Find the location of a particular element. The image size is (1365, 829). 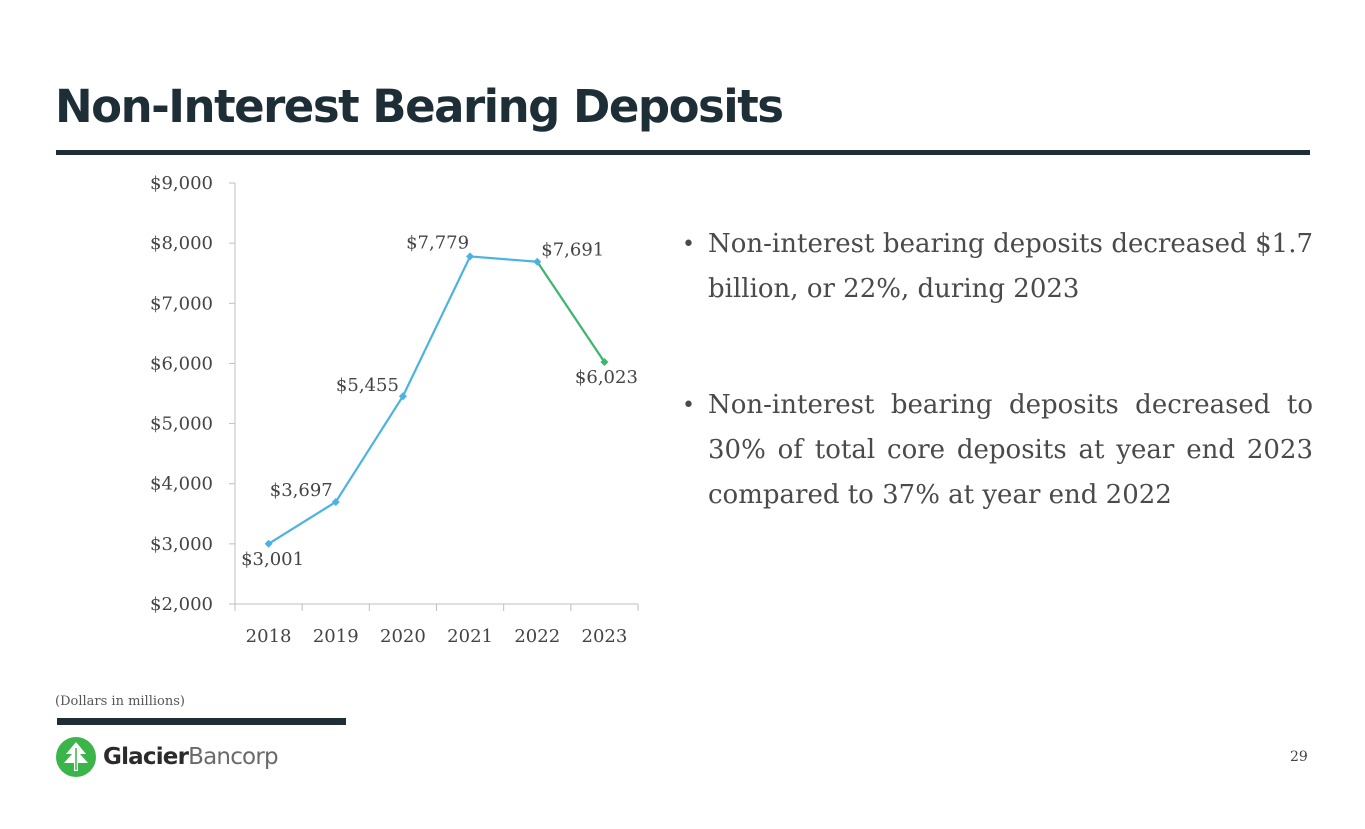

y-tick-label: $9,000 is located at coordinates (181, 183).